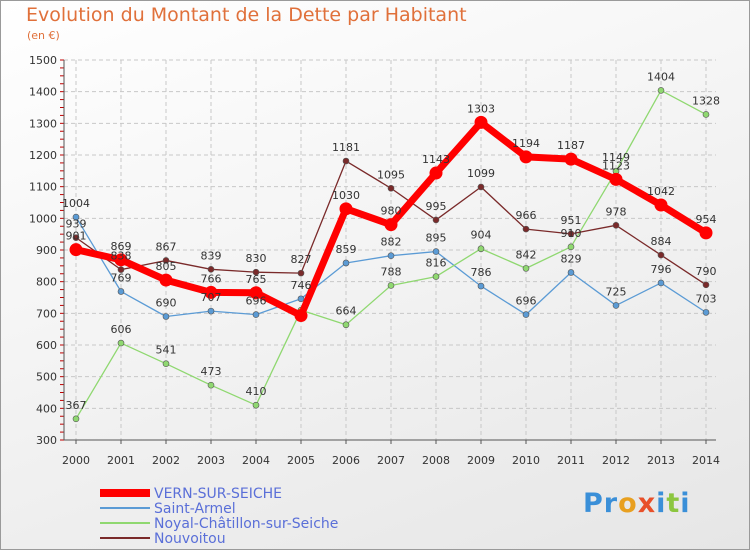 The height and width of the screenshot is (550, 750). What do you see at coordinates (571, 145) in the screenshot?
I see `data-label-vern-sur-seiche: 1187` at bounding box center [571, 145].